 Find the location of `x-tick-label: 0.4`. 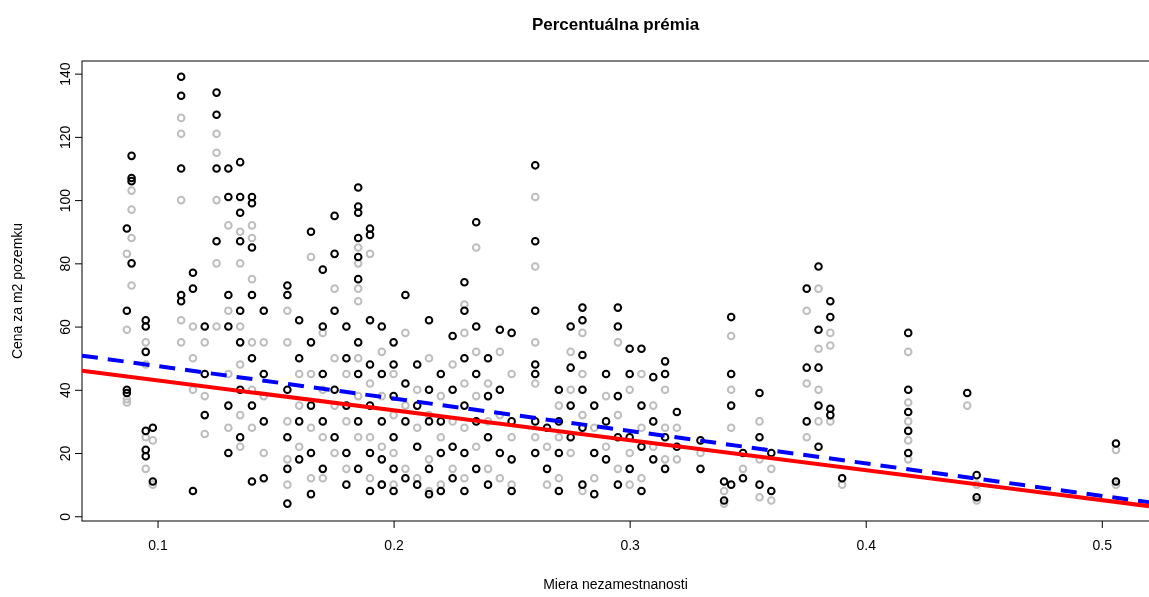

x-tick-label: 0.4 is located at coordinates (866, 544).